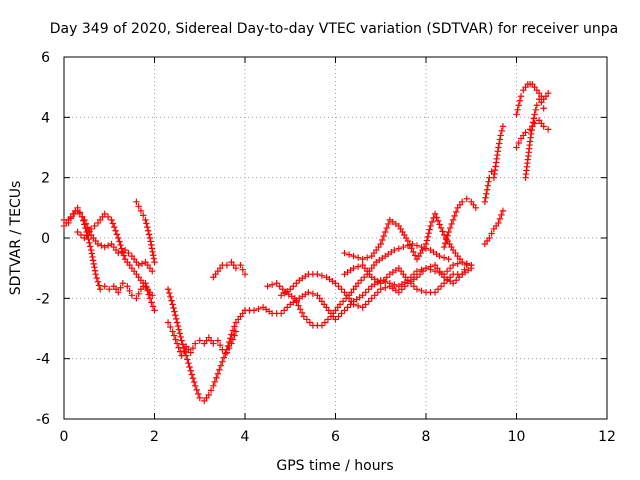  Describe the element at coordinates (376, 284) in the screenshot. I see `series-track-j` at that location.